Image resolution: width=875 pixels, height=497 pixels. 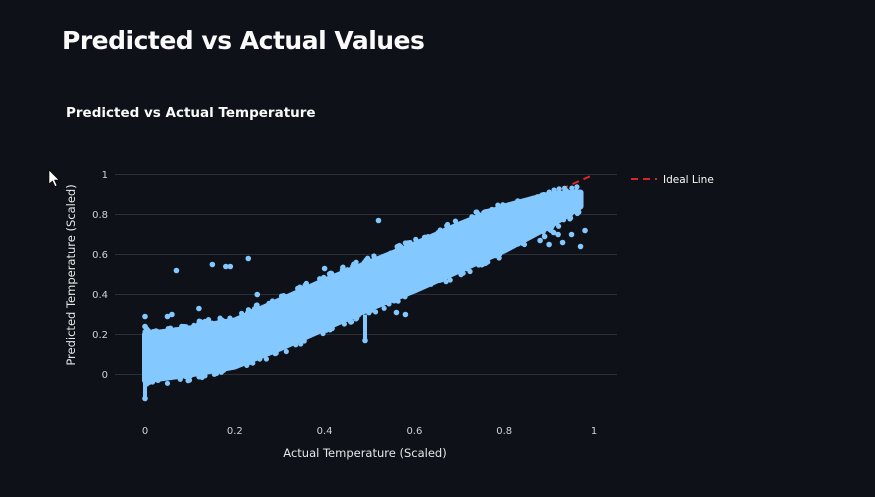 What do you see at coordinates (145, 431) in the screenshot?
I see `x-tick-label: 0` at bounding box center [145, 431].